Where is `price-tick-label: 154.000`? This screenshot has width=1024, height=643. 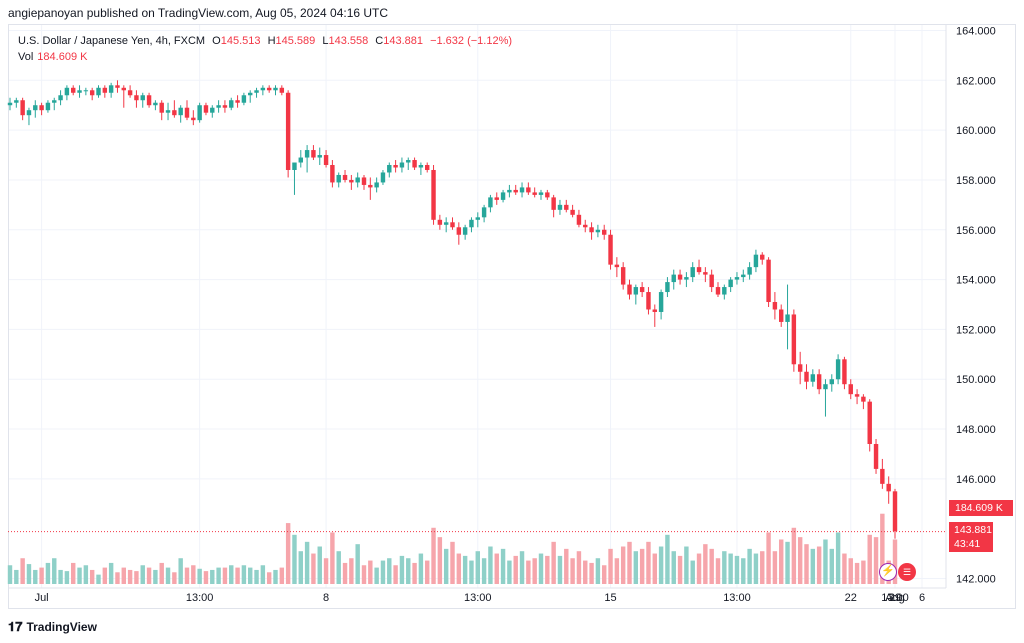 price-tick-label: 154.000 is located at coordinates (976, 281).